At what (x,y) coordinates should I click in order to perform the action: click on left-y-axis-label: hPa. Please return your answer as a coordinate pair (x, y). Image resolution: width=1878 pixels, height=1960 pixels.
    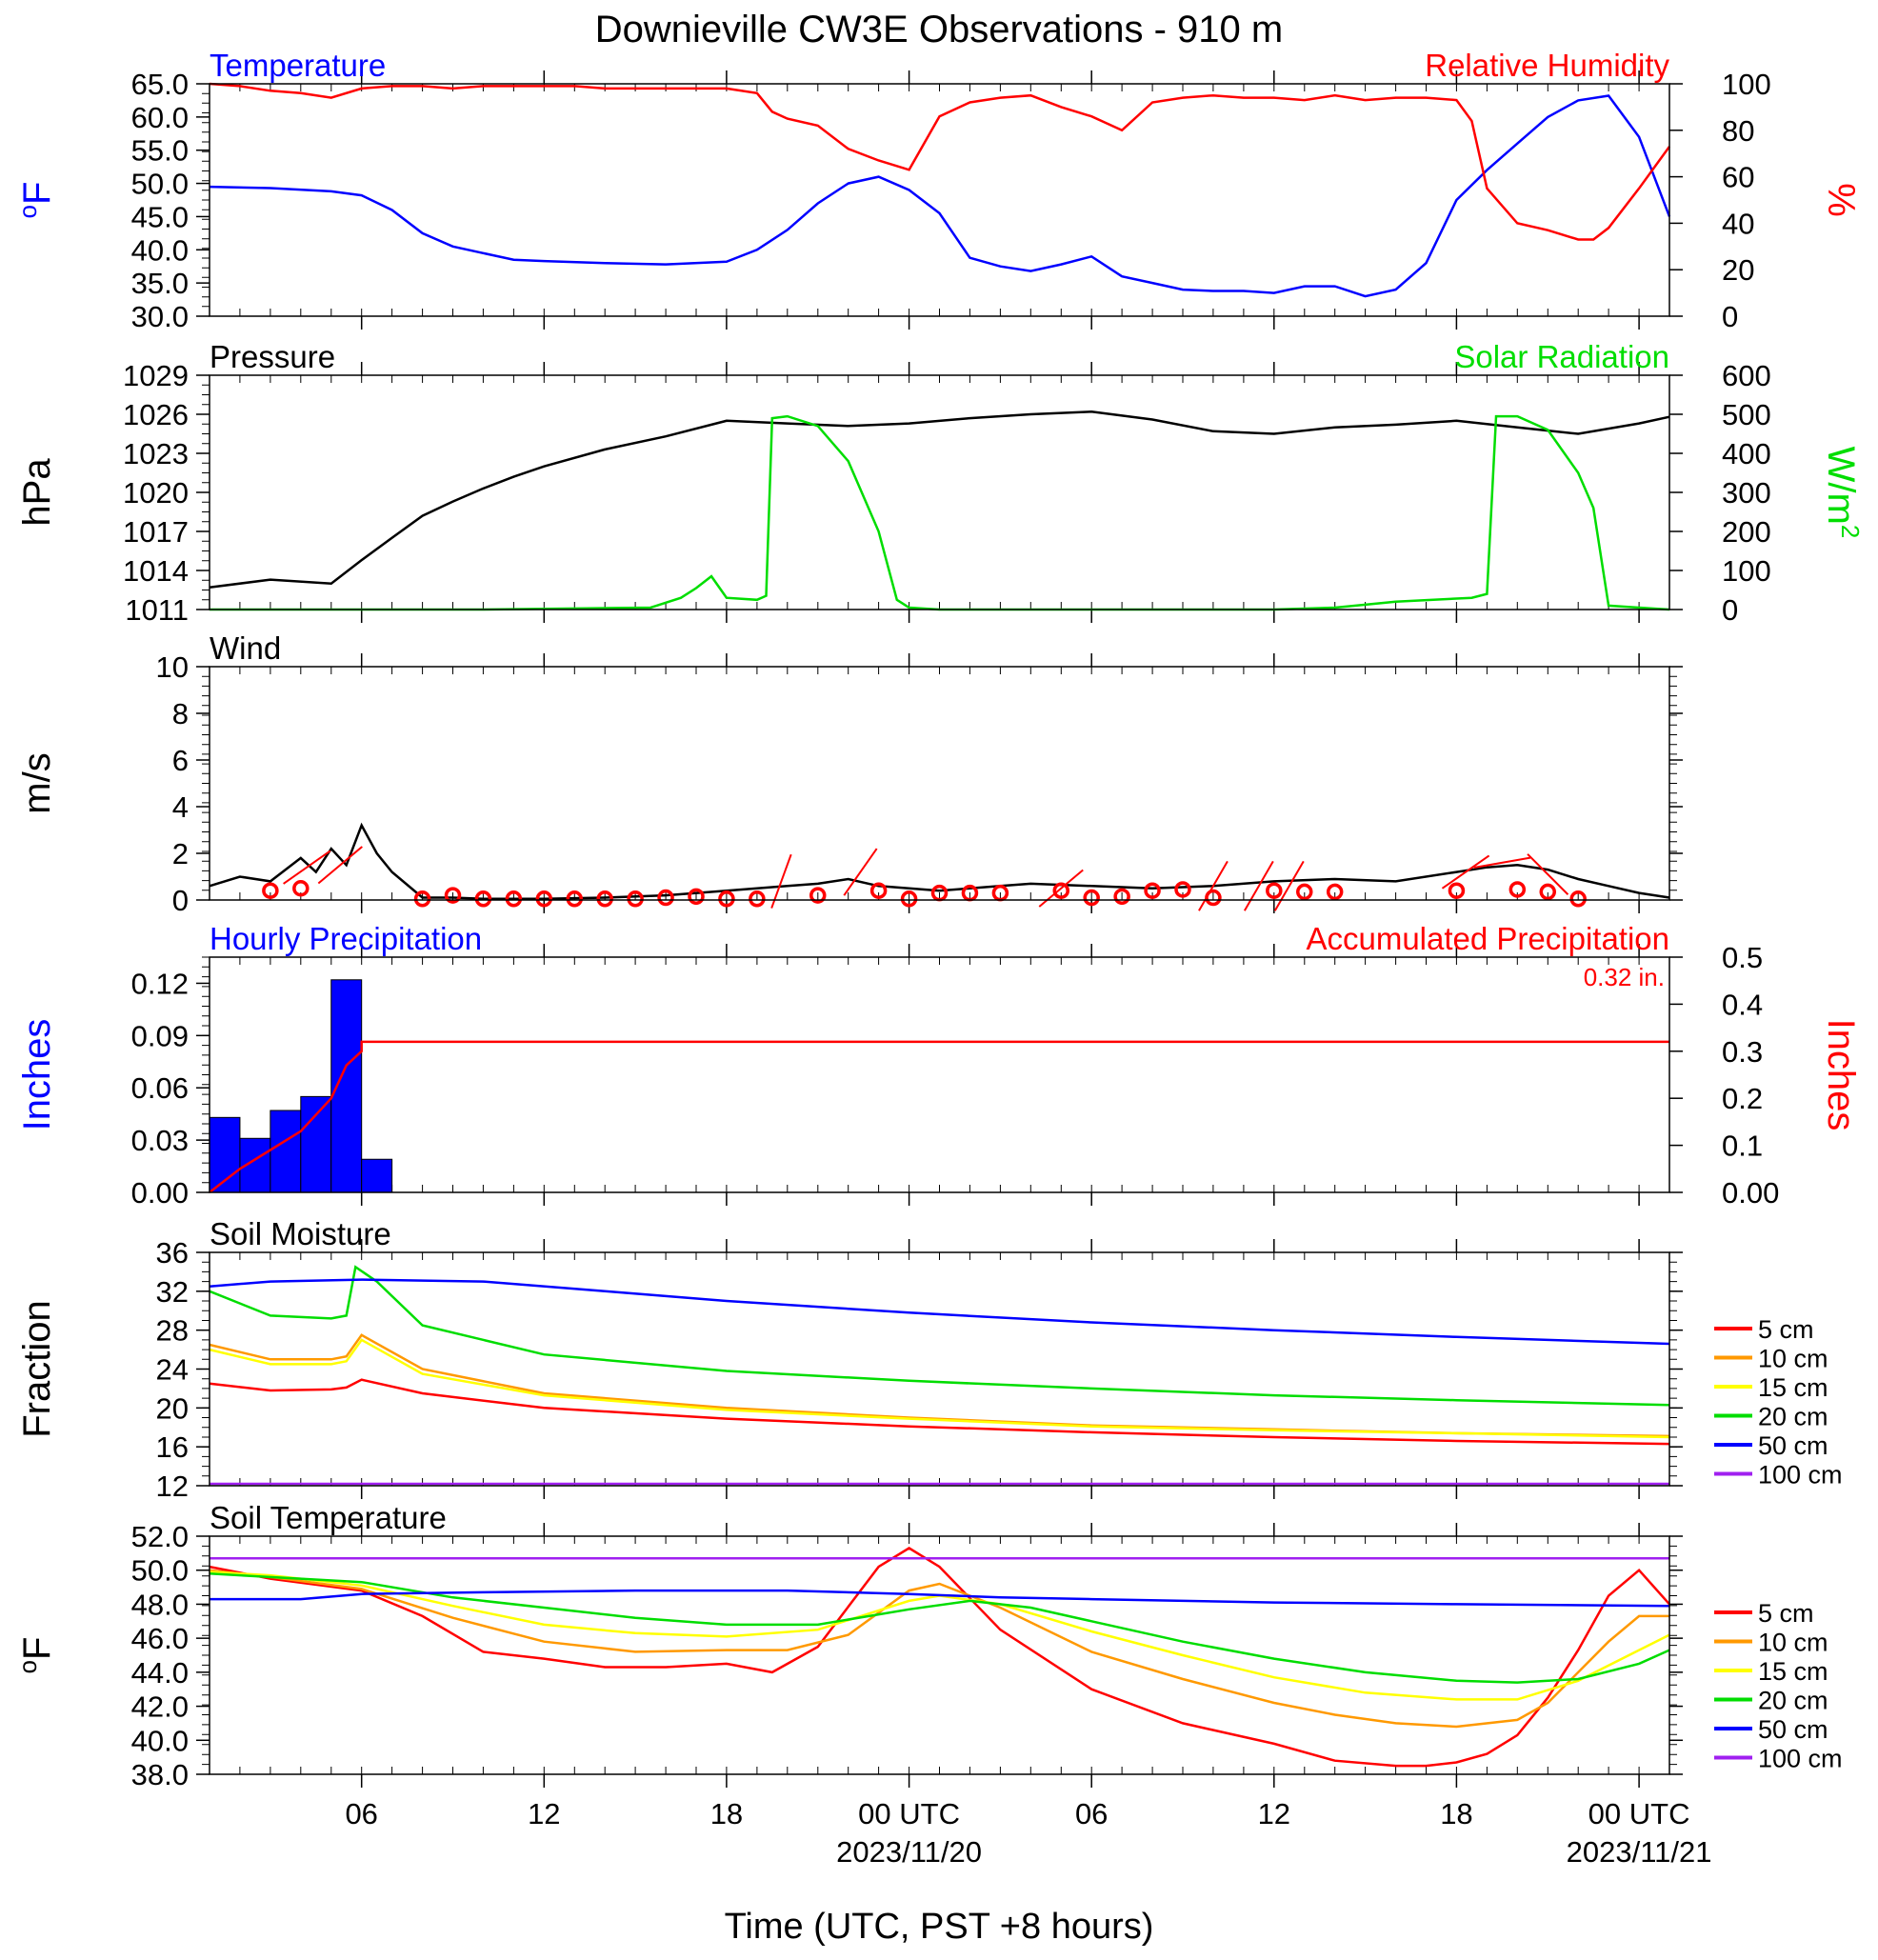
    Looking at the image, I should click on (37, 492).